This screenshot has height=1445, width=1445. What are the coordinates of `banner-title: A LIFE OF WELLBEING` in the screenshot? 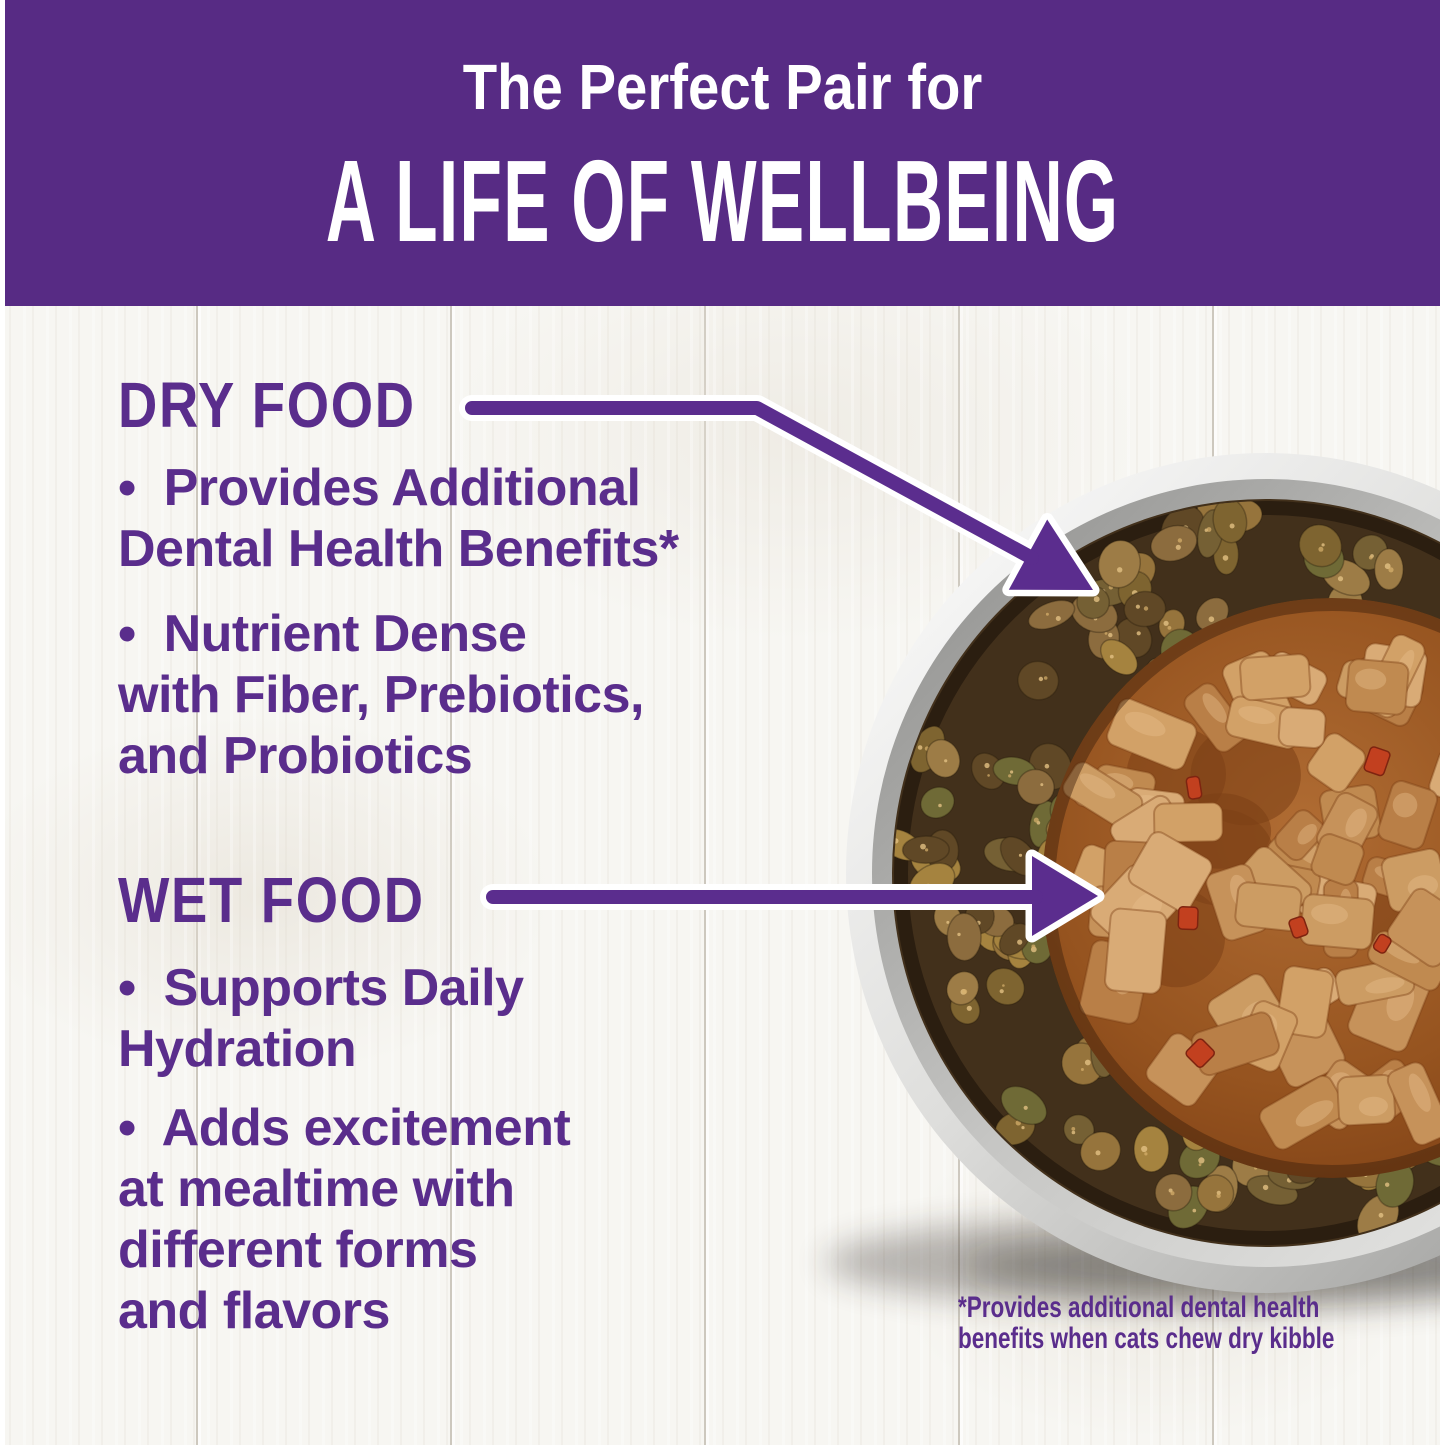 It's located at (722, 201).